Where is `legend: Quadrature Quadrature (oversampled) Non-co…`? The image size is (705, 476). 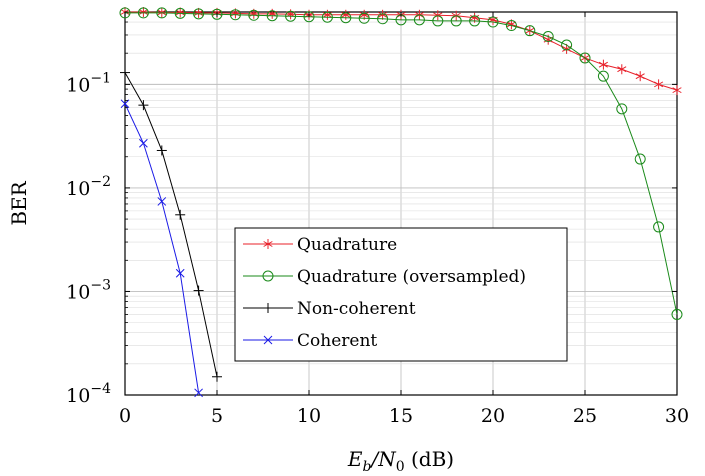 legend: Quadrature Quadrature (oversampled) Non-co… is located at coordinates (401, 294).